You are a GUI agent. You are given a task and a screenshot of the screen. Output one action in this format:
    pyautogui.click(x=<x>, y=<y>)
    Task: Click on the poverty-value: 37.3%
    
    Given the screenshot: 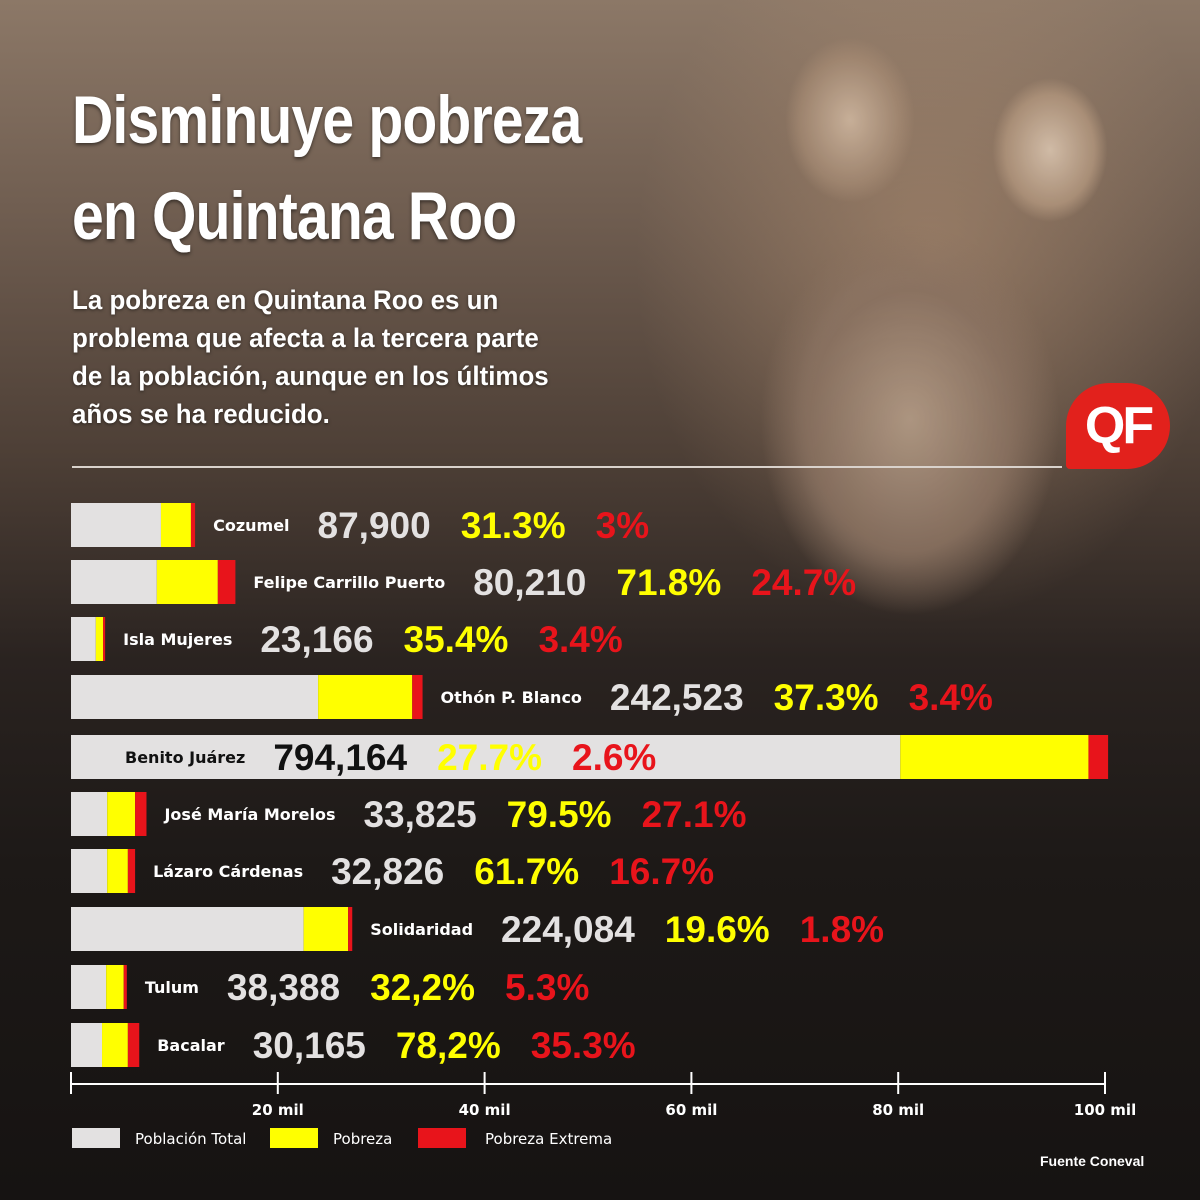 What is the action you would take?
    pyautogui.click(x=826, y=697)
    